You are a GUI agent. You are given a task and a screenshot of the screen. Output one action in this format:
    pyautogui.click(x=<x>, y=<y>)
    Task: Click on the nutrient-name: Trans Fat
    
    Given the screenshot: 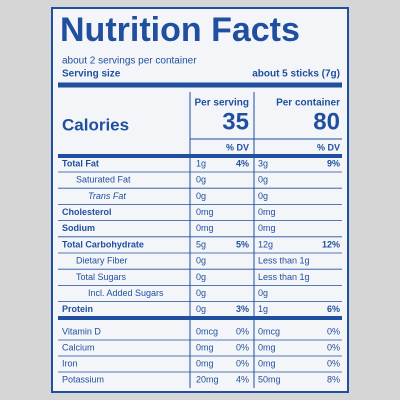 What is the action you would take?
    pyautogui.click(x=107, y=196)
    